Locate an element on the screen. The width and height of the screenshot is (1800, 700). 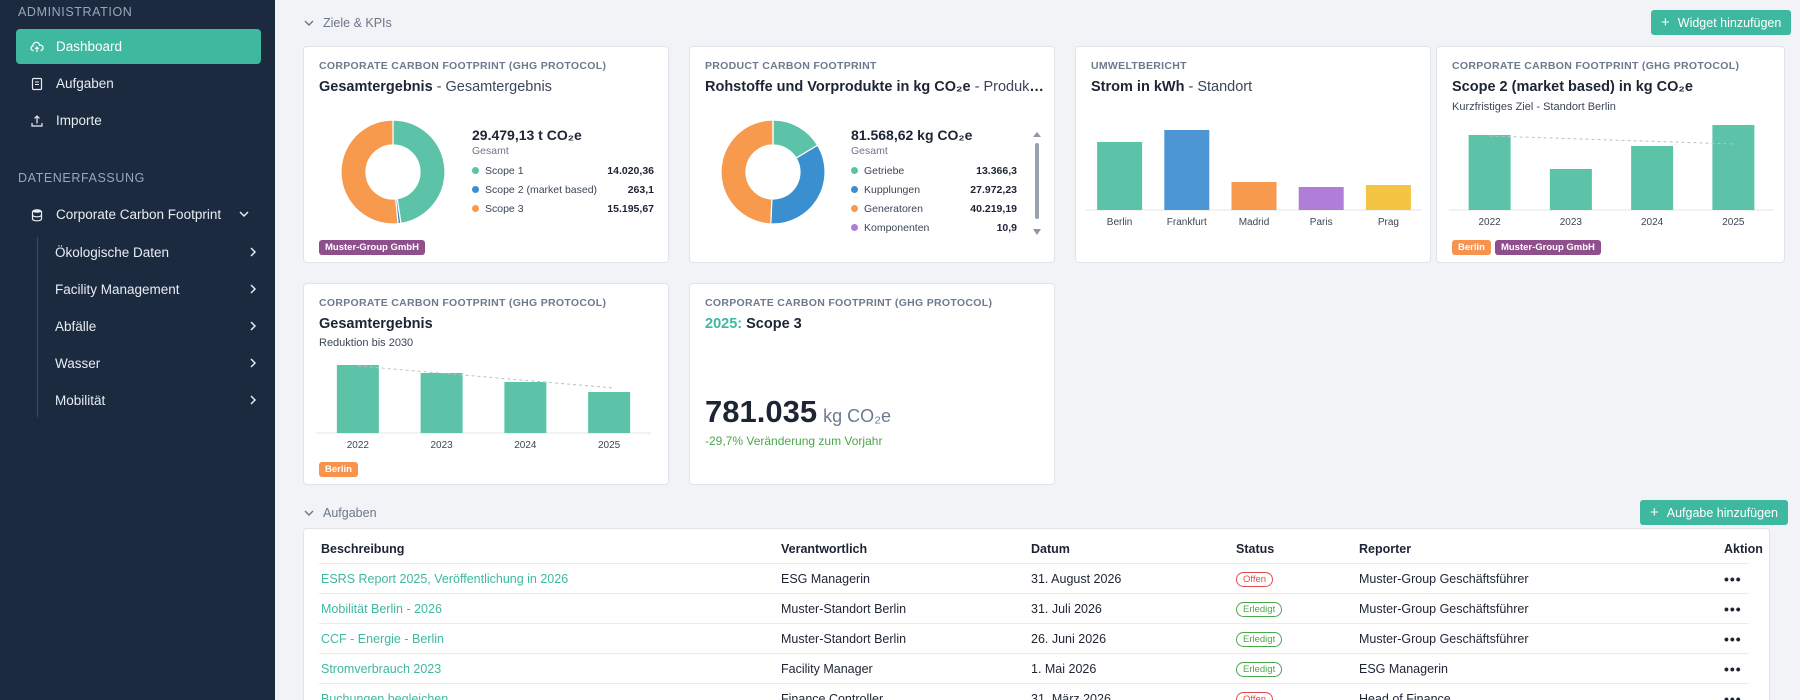
legend-row: Getriebe 13.366,3 is located at coordinates (934, 170).